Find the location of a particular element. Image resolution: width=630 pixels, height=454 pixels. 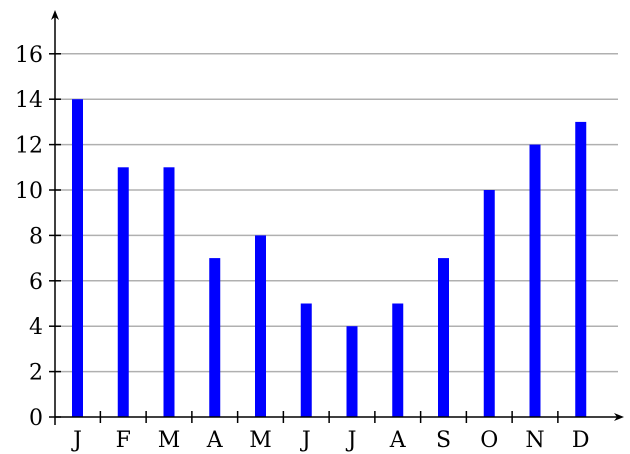

x-category-label-7: A is located at coordinates (398, 440).